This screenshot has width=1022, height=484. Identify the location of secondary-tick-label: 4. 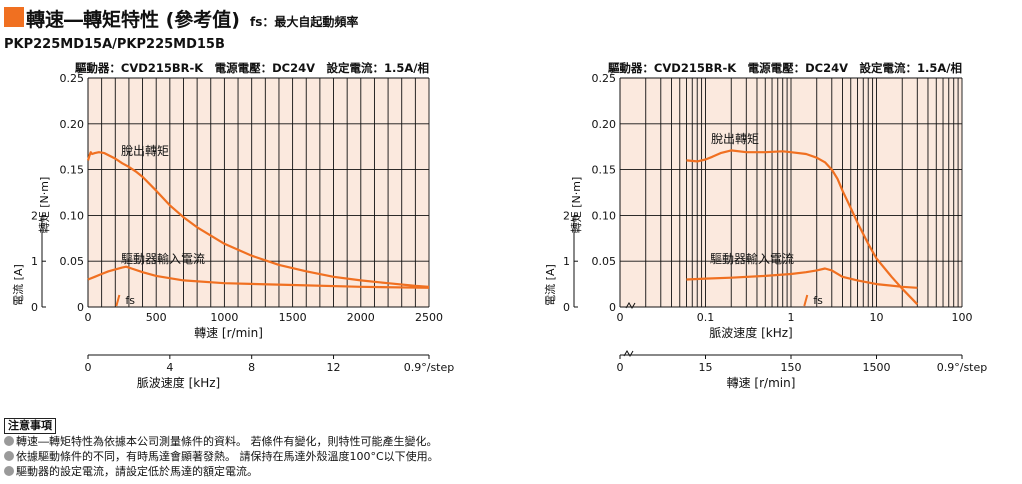
(169, 367).